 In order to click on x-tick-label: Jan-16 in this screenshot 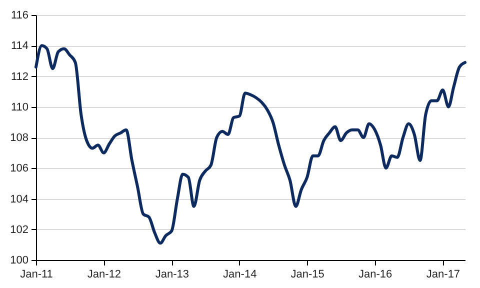, I will do `click(375, 274)`.